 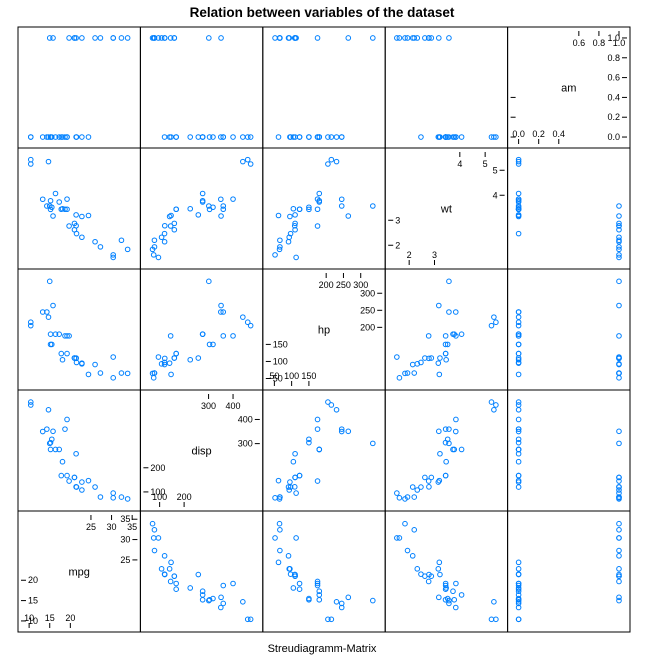 I want to click on panel-am-vs-mpg, so click(x=79, y=87).